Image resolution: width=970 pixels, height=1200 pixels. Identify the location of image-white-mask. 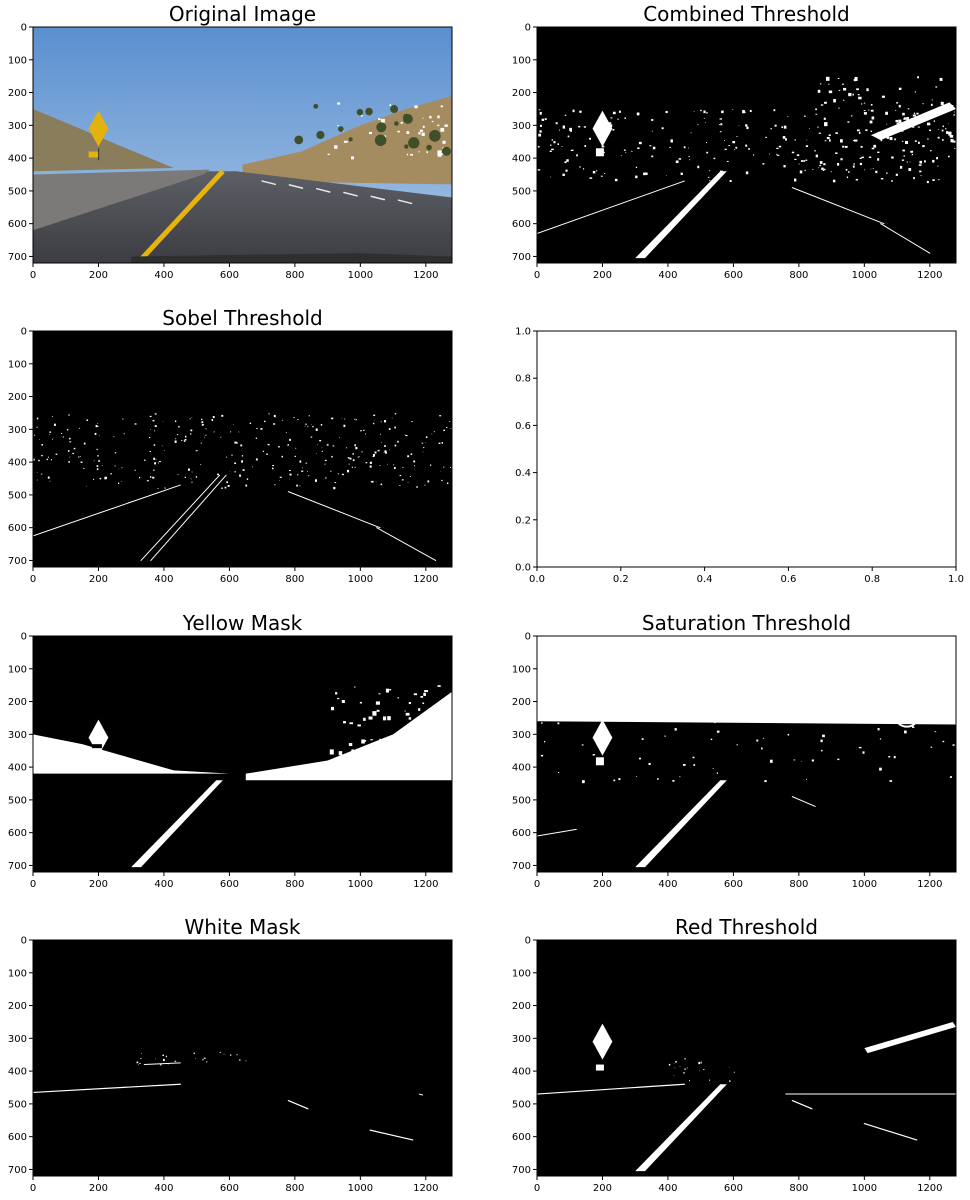
(242, 1058).